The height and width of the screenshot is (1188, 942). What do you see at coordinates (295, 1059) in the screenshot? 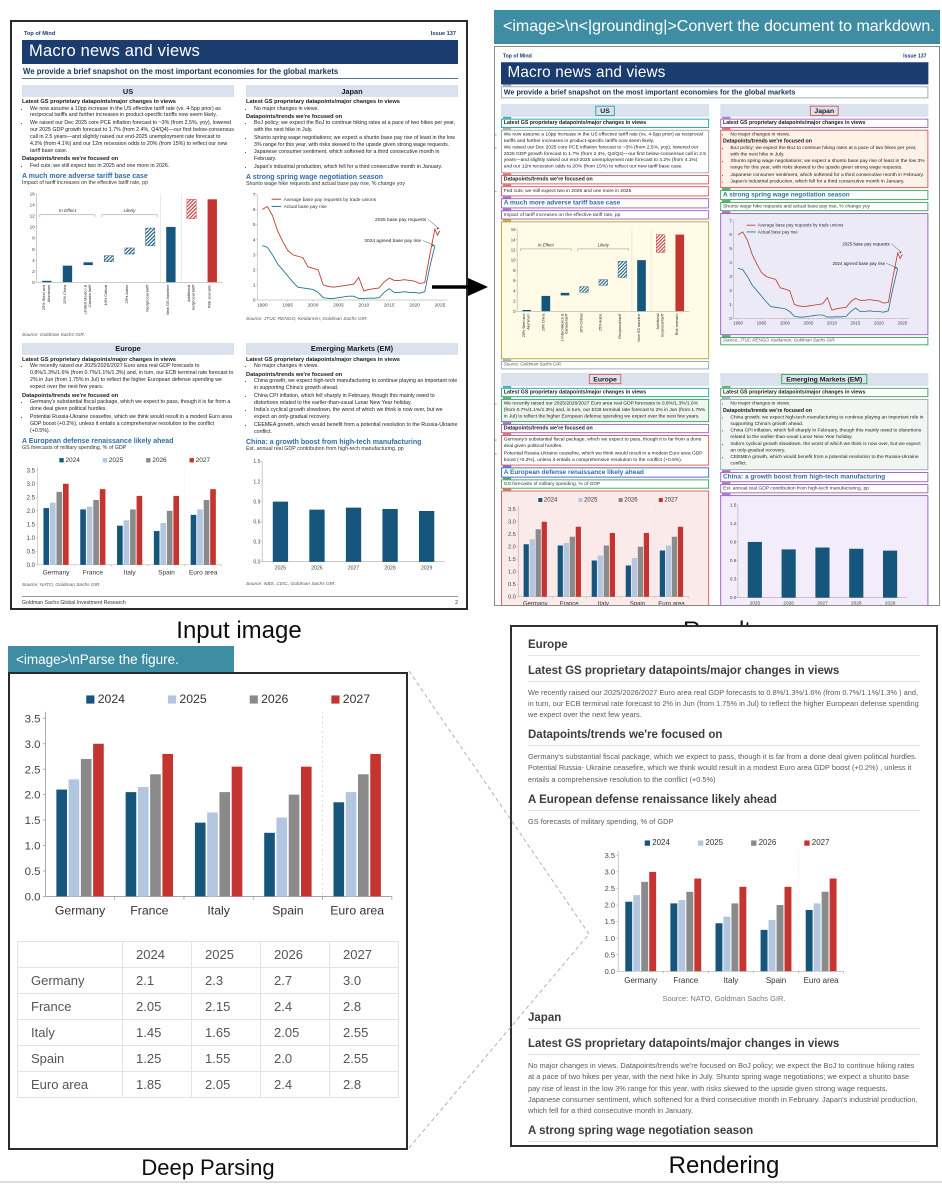
I see `table-cell: 2.0` at bounding box center [295, 1059].